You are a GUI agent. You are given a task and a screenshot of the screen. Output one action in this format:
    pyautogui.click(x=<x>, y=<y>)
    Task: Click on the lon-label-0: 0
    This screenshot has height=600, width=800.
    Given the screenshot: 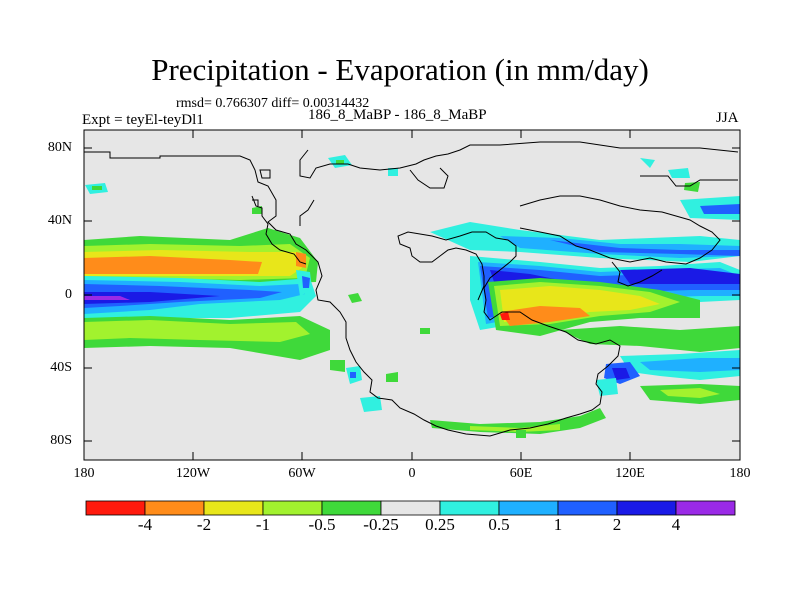 What is the action you would take?
    pyautogui.click(x=412, y=473)
    